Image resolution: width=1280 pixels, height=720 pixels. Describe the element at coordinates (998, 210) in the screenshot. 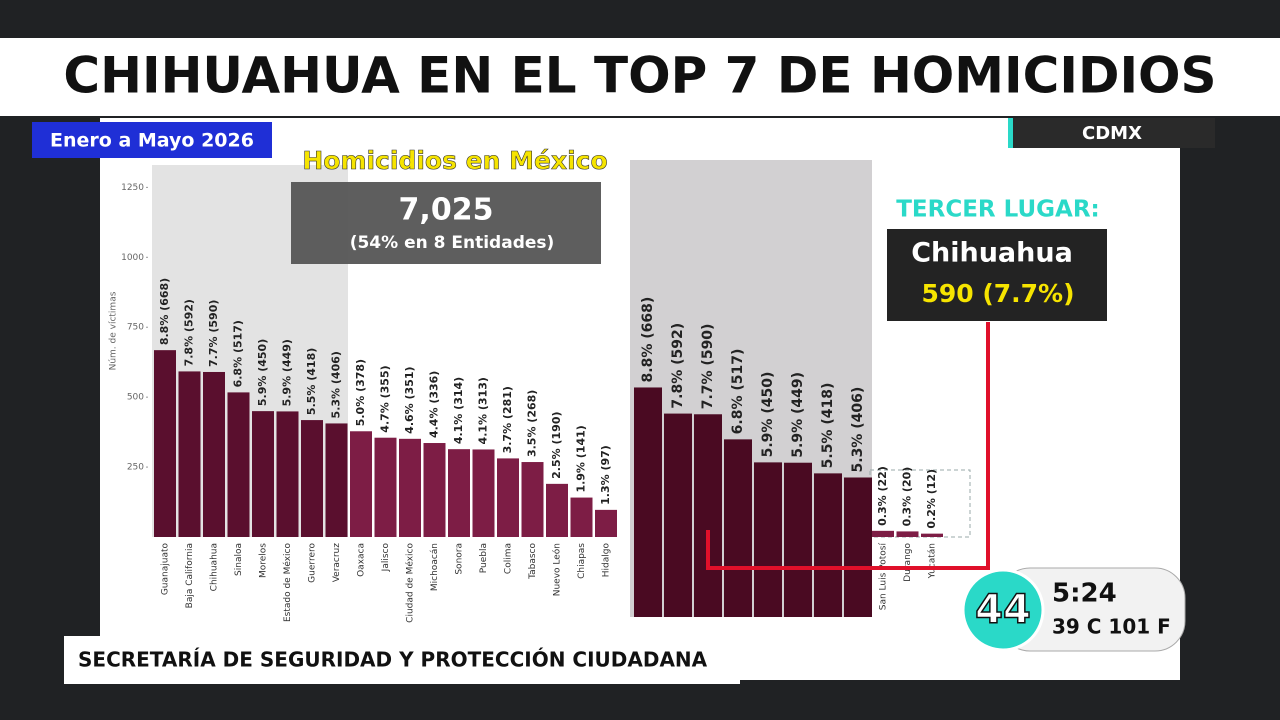

I see `callout-heading: TERCER LUGAR:` at that location.